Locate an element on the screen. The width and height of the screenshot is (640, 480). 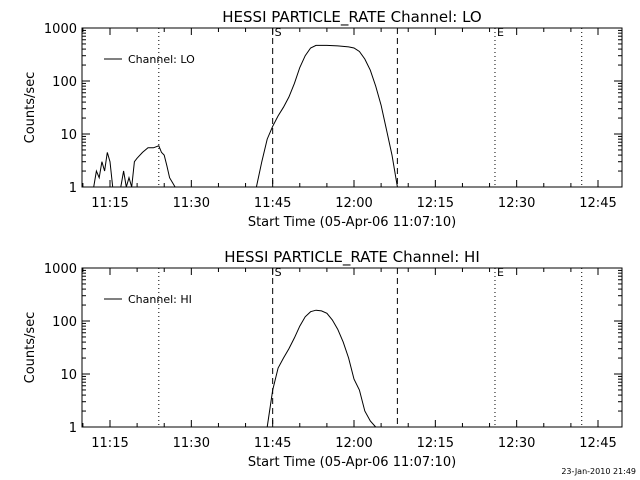
legend-label: Channel: LO is located at coordinates (161, 59).